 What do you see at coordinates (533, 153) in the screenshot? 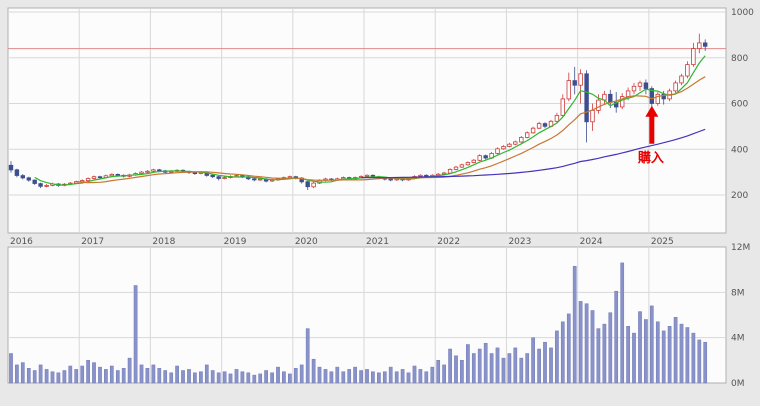
I see `ma-long-line` at bounding box center [533, 153].